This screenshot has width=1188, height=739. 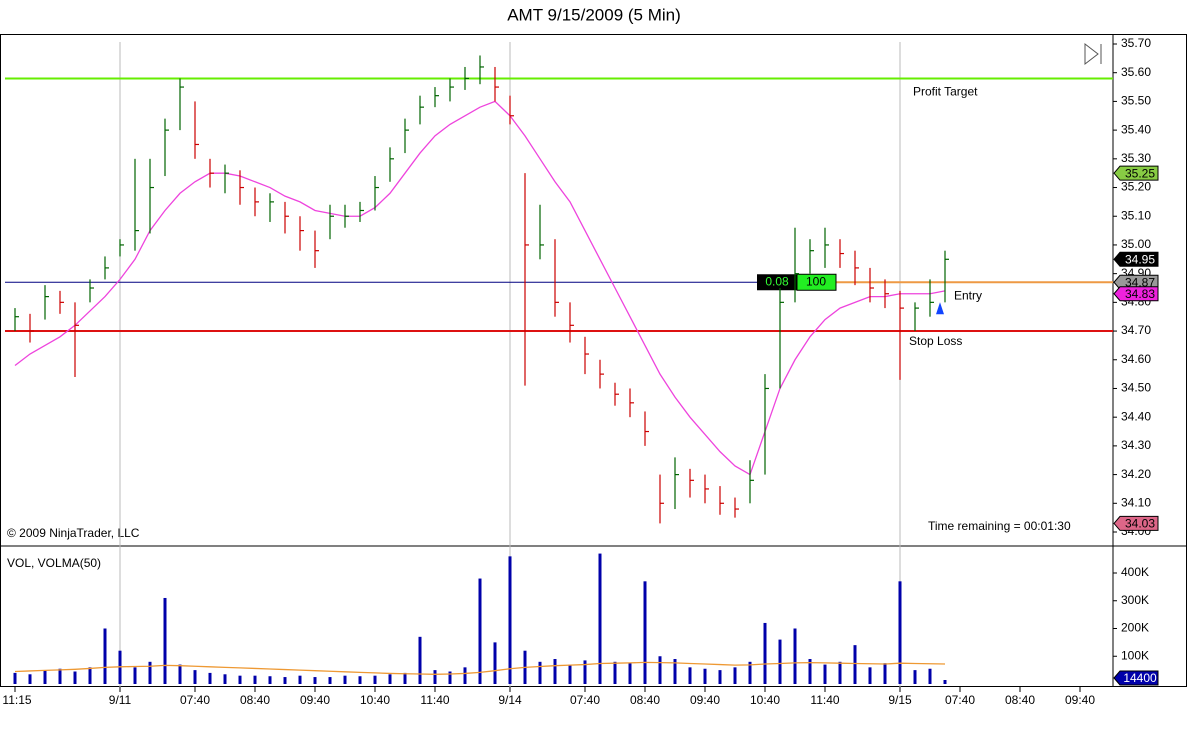 What do you see at coordinates (1136, 445) in the screenshot?
I see `y-tick-label: 34.30` at bounding box center [1136, 445].